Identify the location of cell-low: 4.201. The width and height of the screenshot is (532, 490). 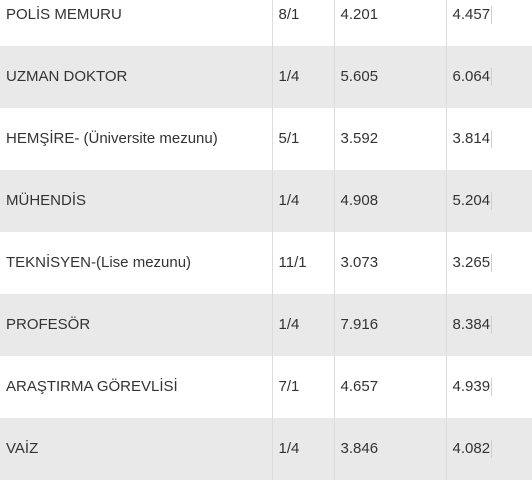
(389, 23).